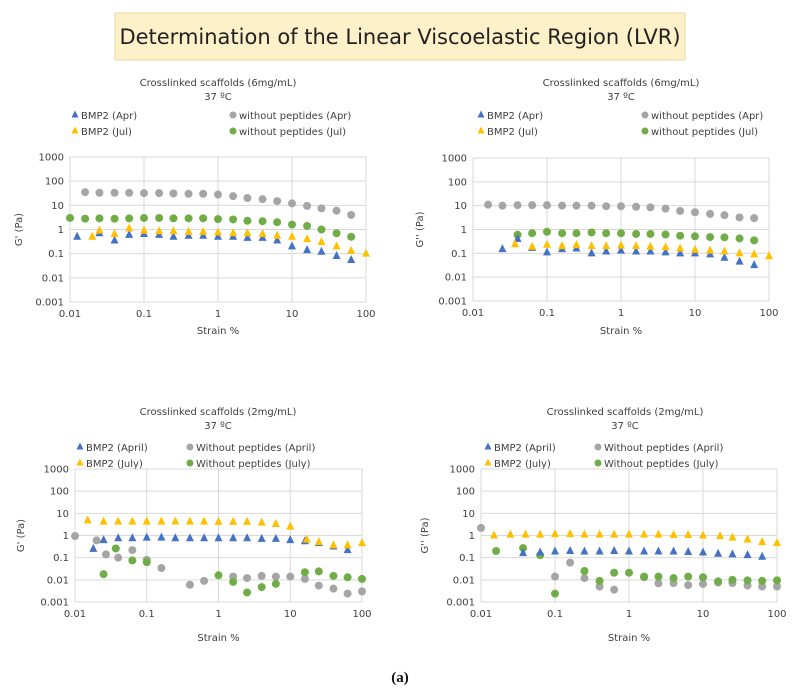 The image size is (794, 694). What do you see at coordinates (643, 552) in the screenshot?
I see `series-bmp2-april-` at bounding box center [643, 552].